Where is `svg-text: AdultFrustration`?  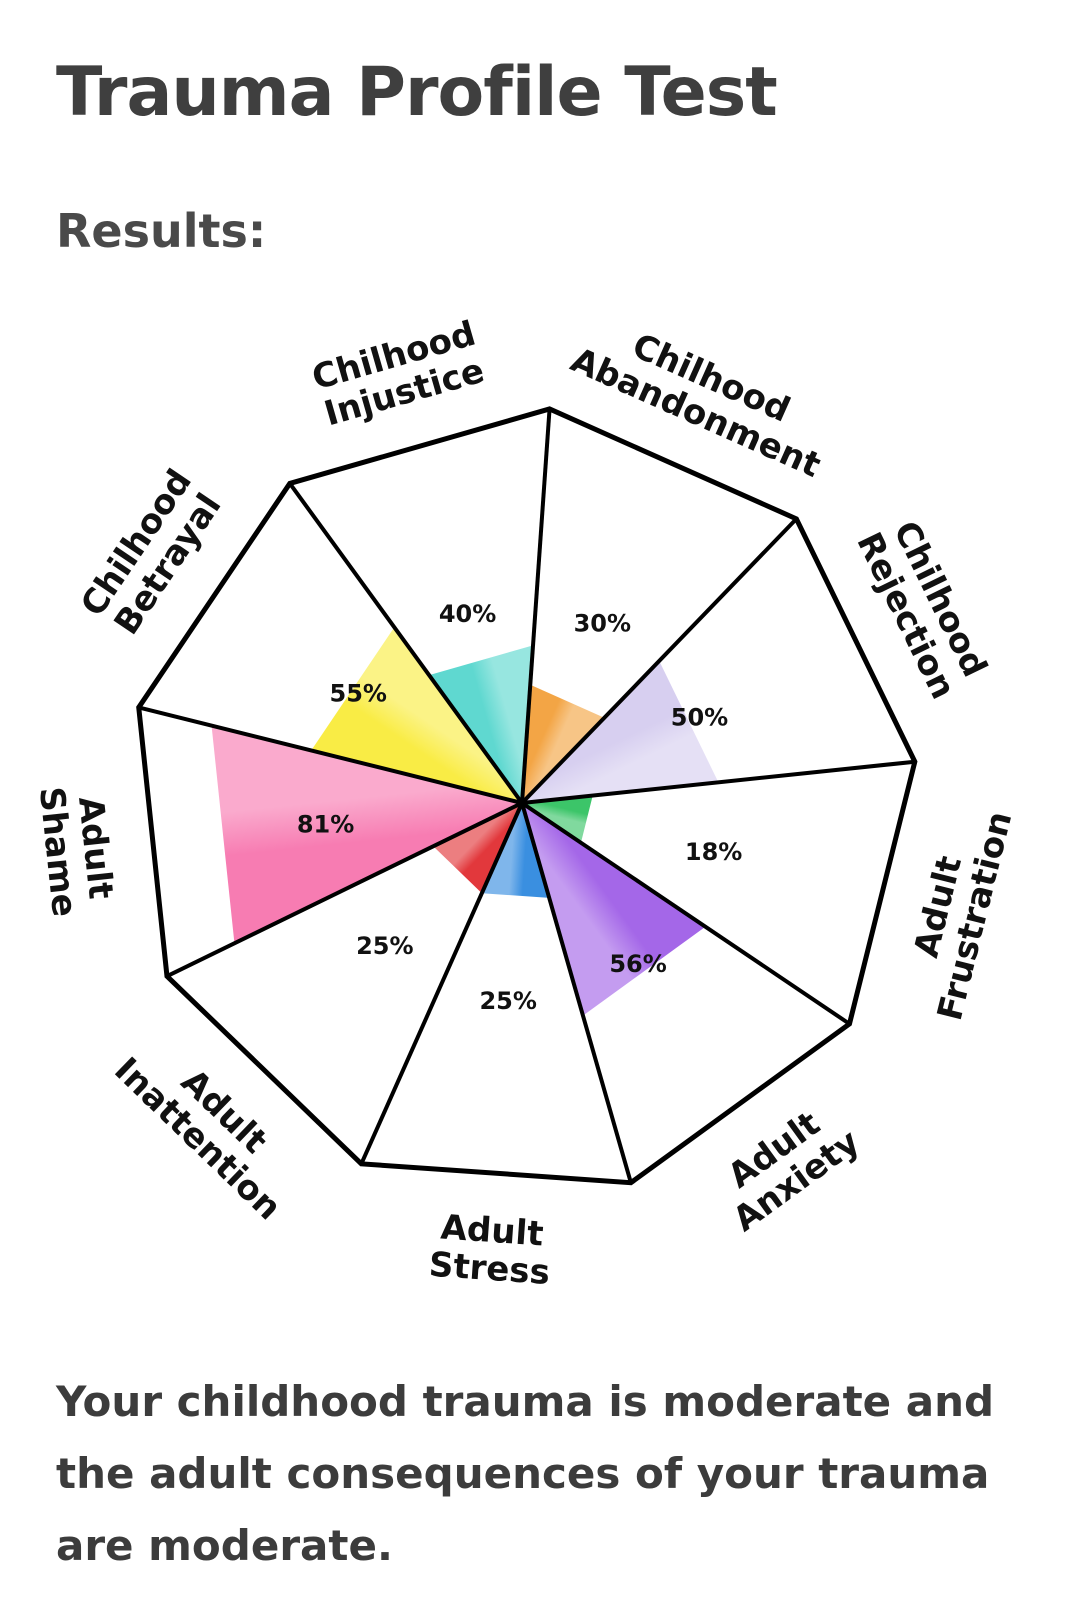
svg-text: AdultFrustration is located at coordinates (956, 911).